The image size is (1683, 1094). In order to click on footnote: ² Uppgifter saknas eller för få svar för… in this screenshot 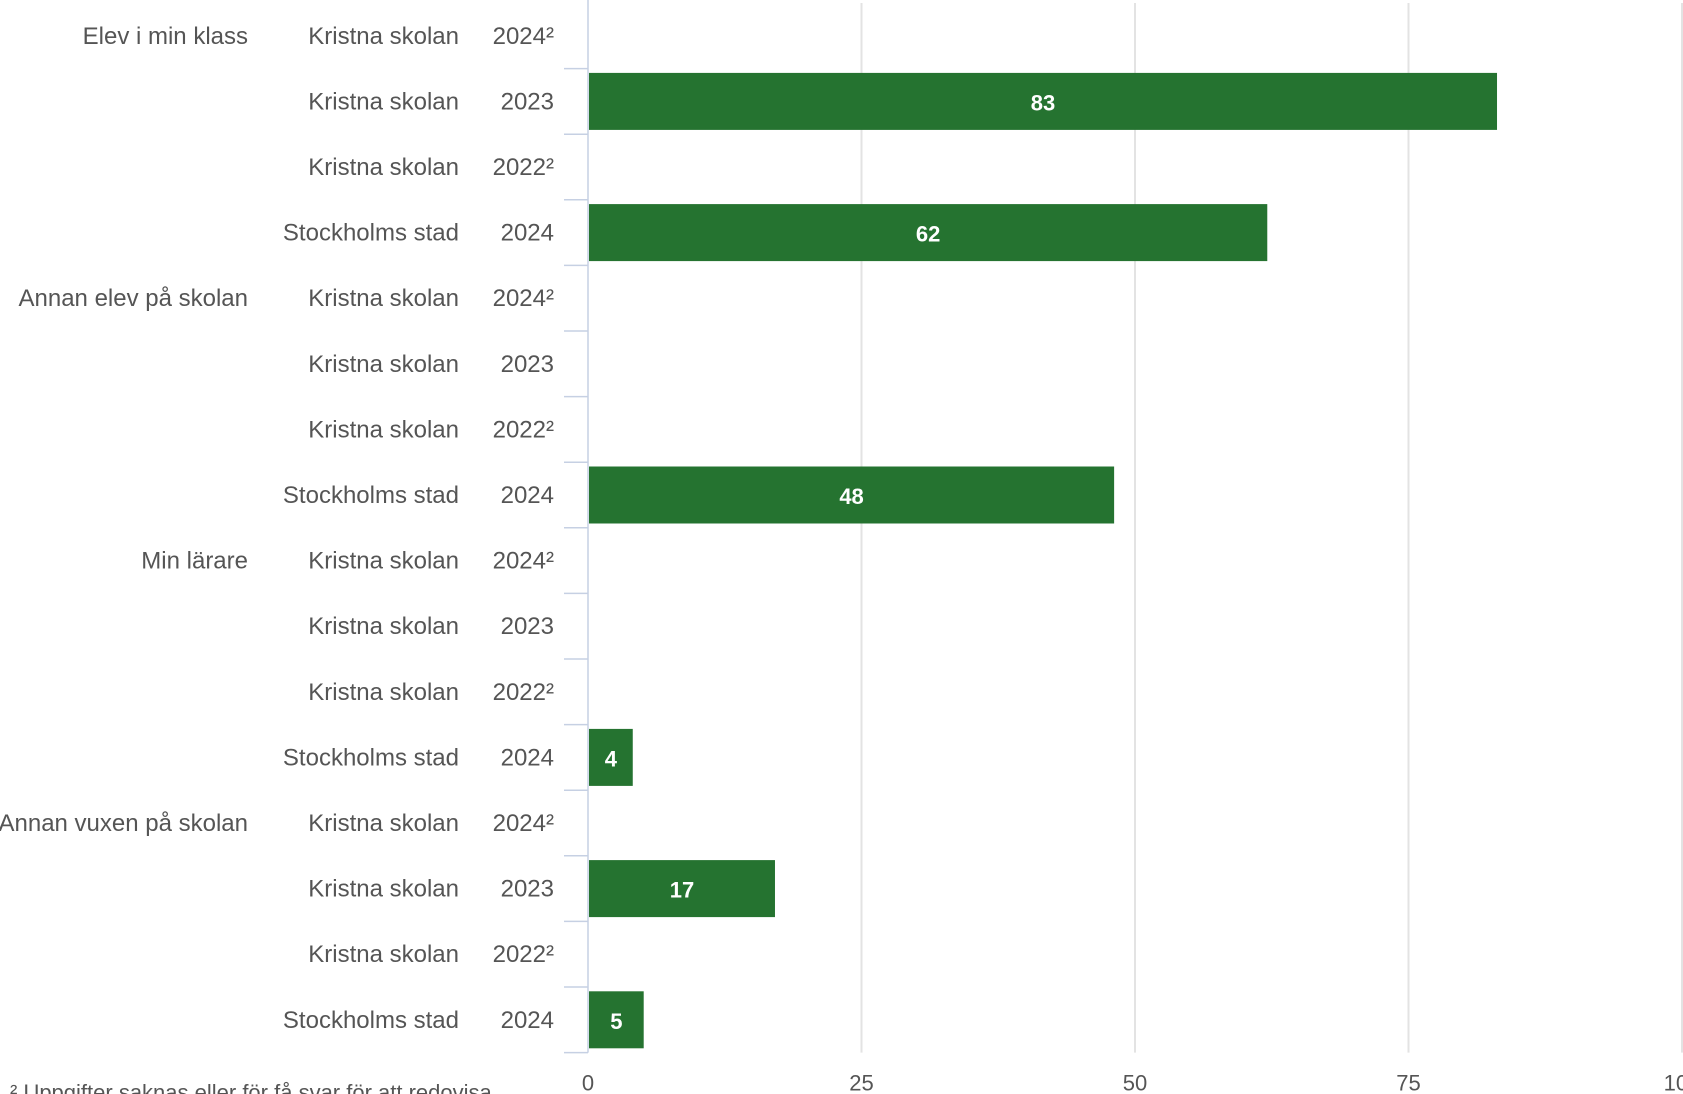, I will do `click(251, 1087)`.